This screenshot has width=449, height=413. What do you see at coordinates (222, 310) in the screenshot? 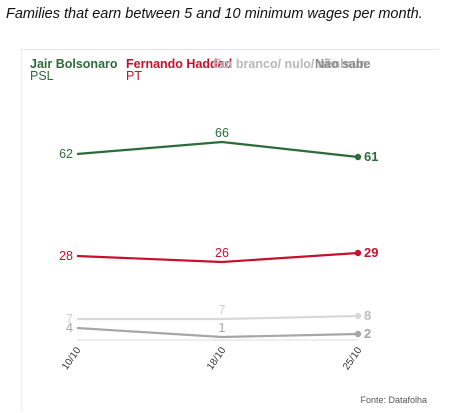
I see `data-label-mid-2: 7` at bounding box center [222, 310].